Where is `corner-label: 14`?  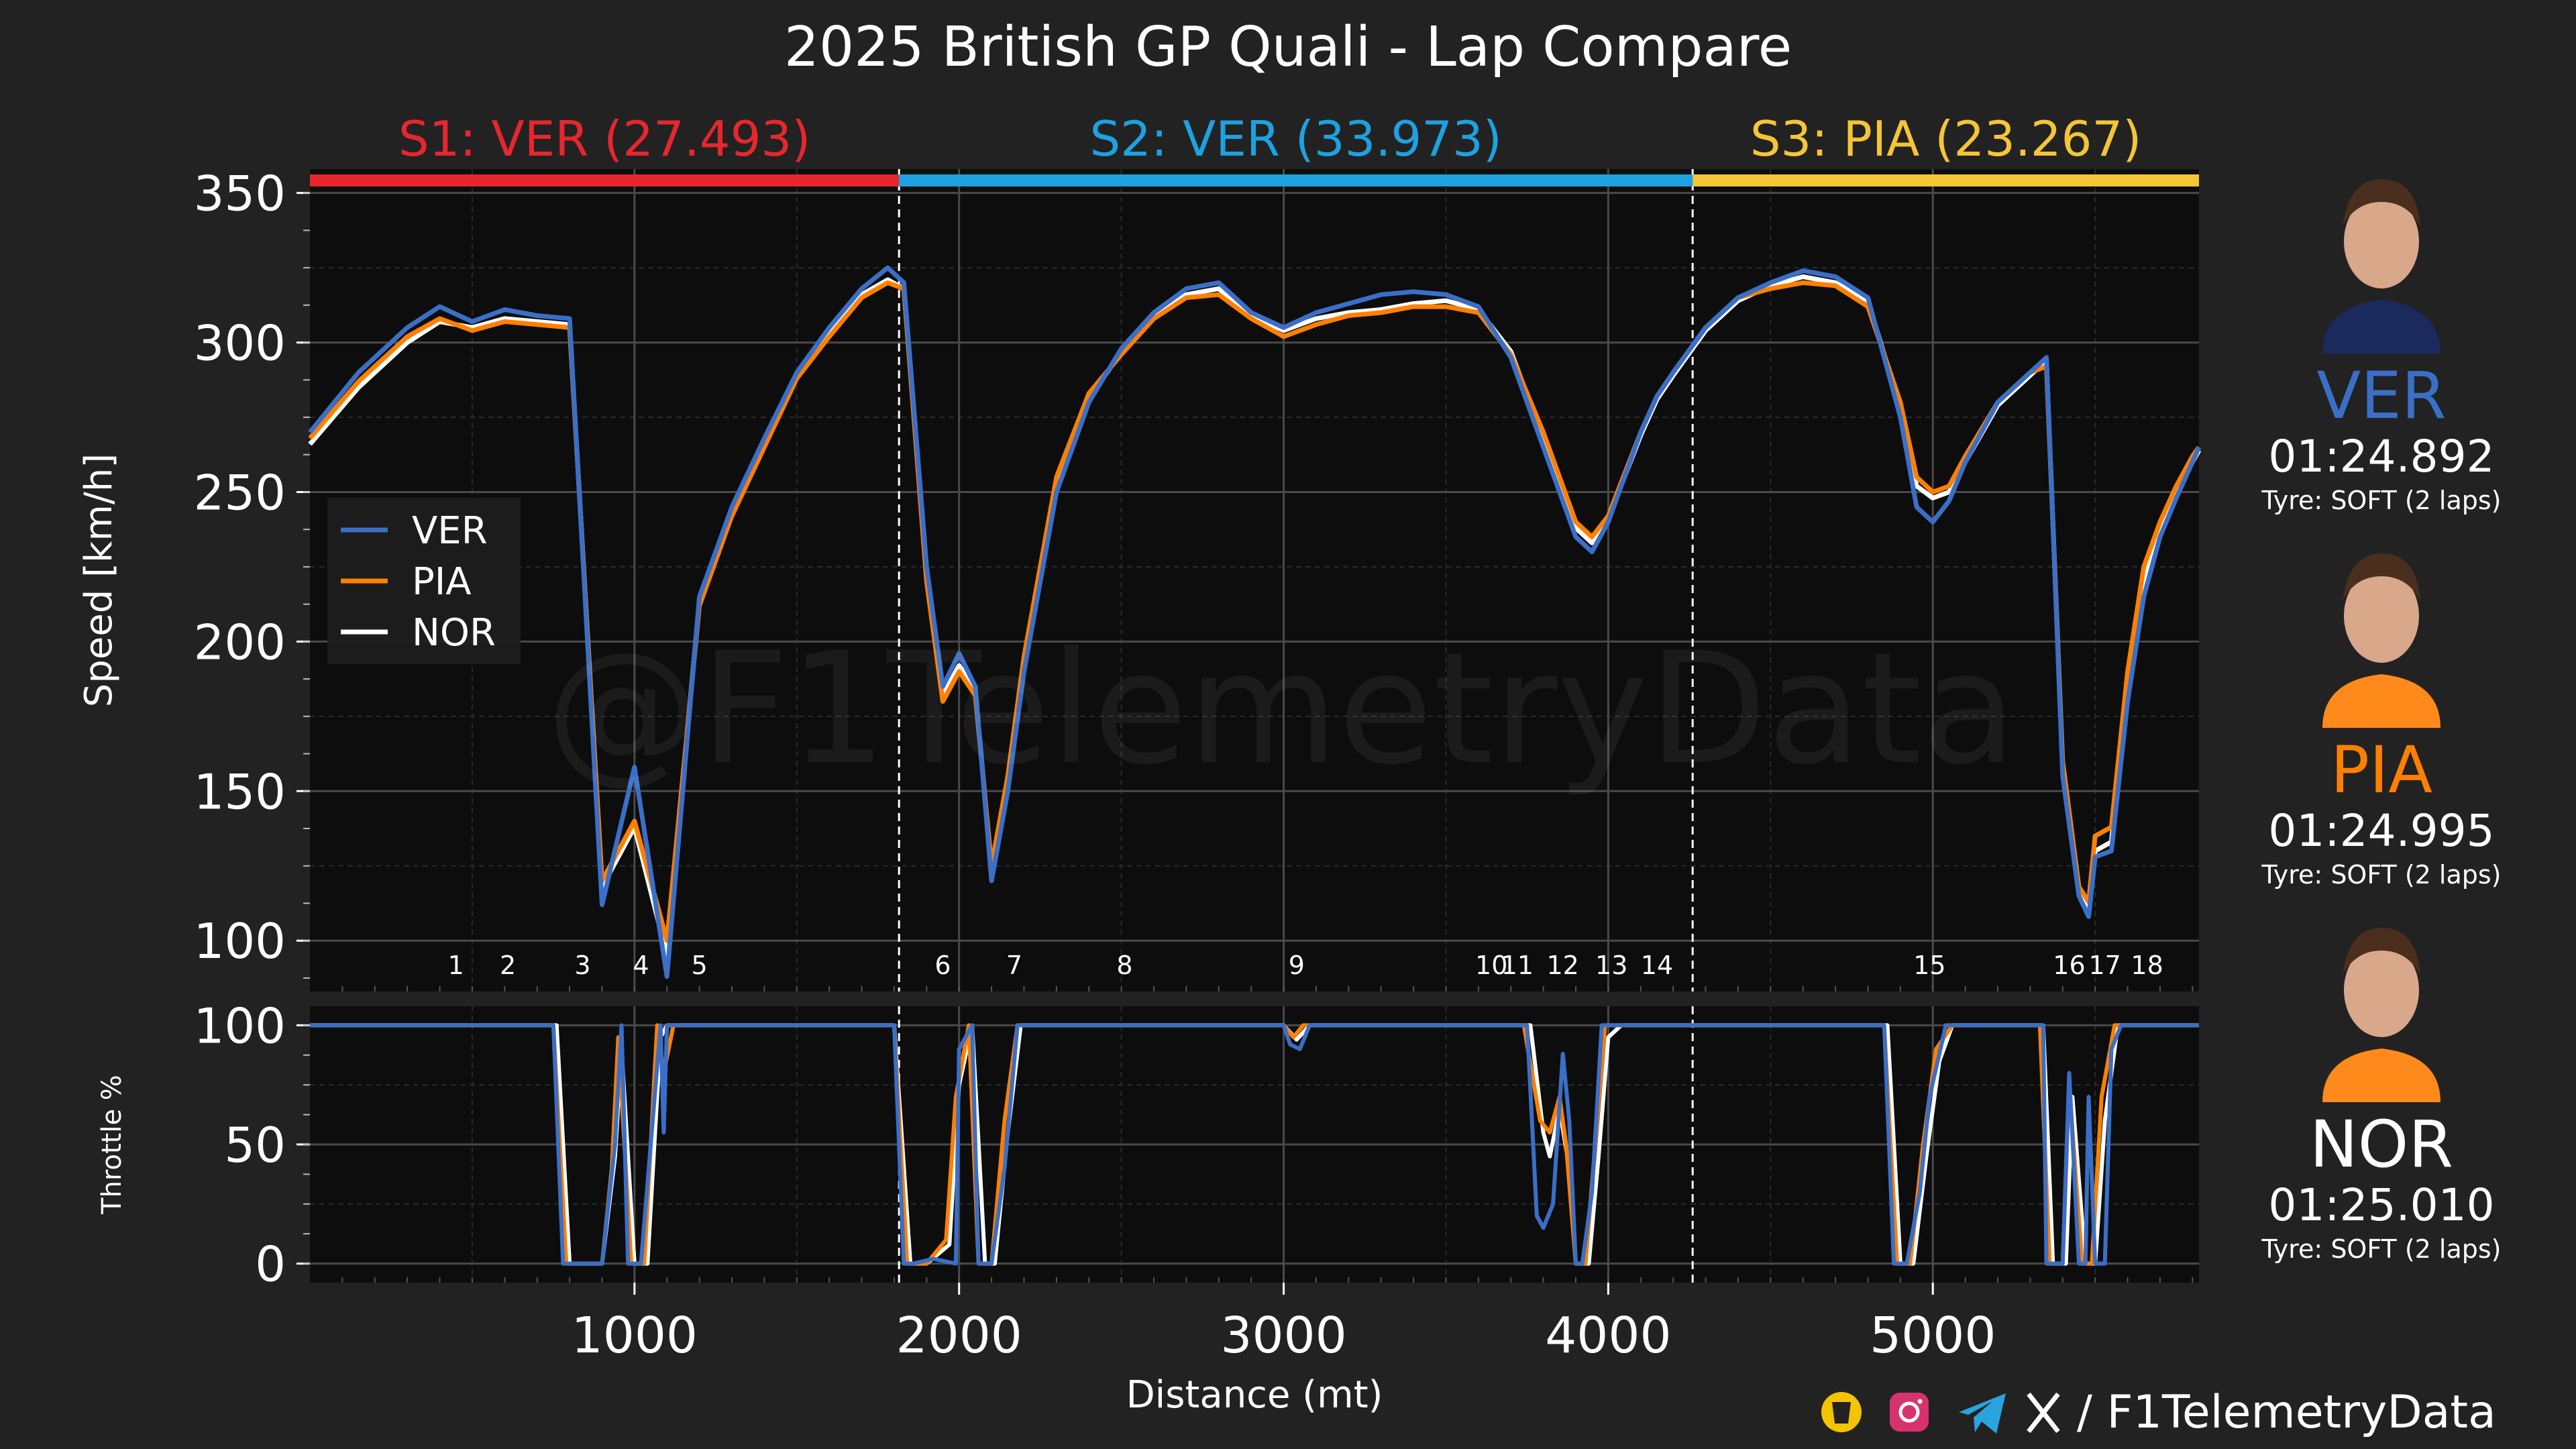 corner-label: 14 is located at coordinates (1657, 965).